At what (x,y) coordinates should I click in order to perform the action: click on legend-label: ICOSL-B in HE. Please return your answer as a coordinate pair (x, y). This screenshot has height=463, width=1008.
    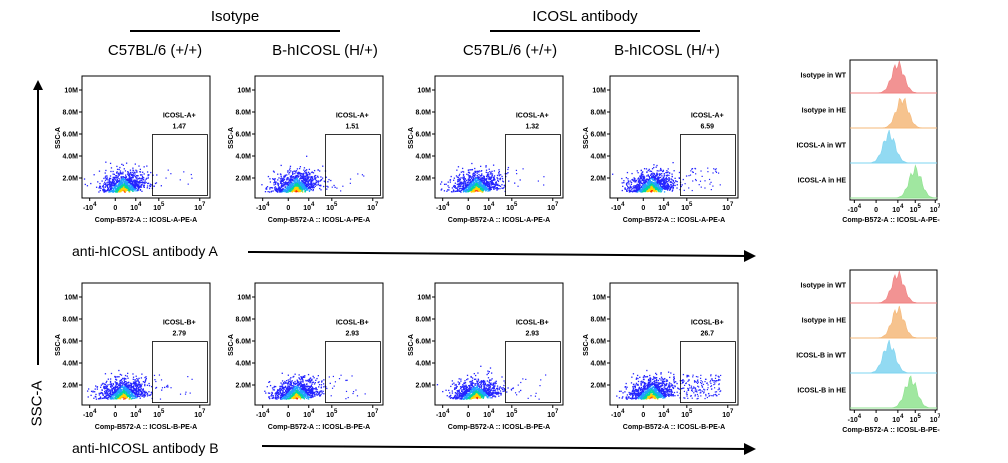
    Looking at the image, I should click on (821, 391).